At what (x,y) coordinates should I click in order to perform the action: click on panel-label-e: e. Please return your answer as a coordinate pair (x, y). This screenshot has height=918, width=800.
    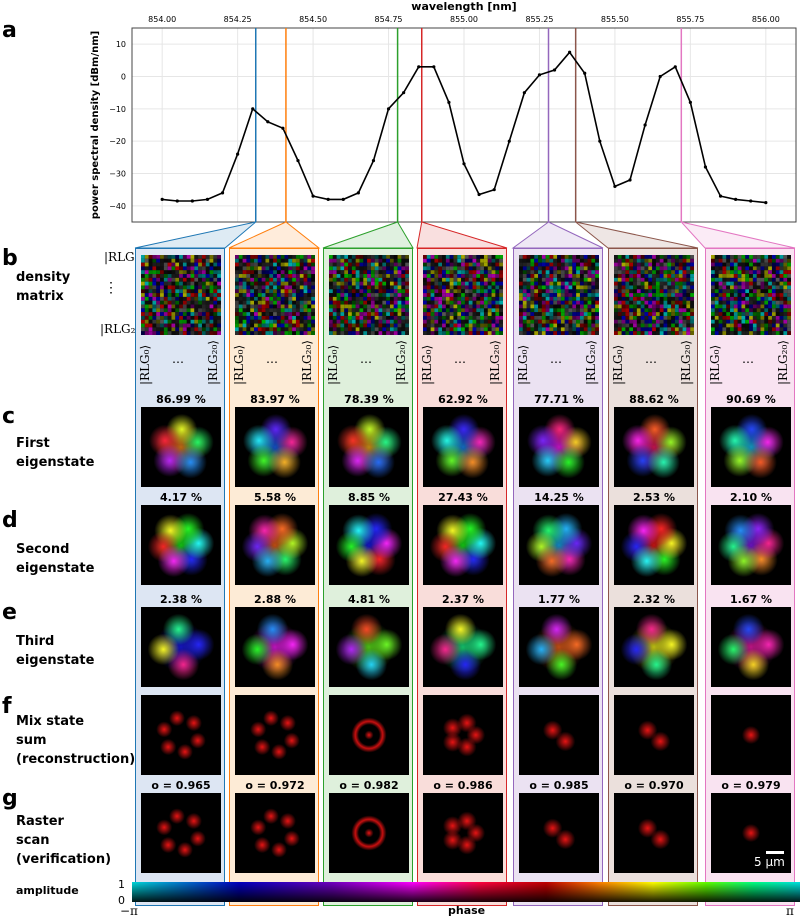
    Looking at the image, I should click on (9, 612).